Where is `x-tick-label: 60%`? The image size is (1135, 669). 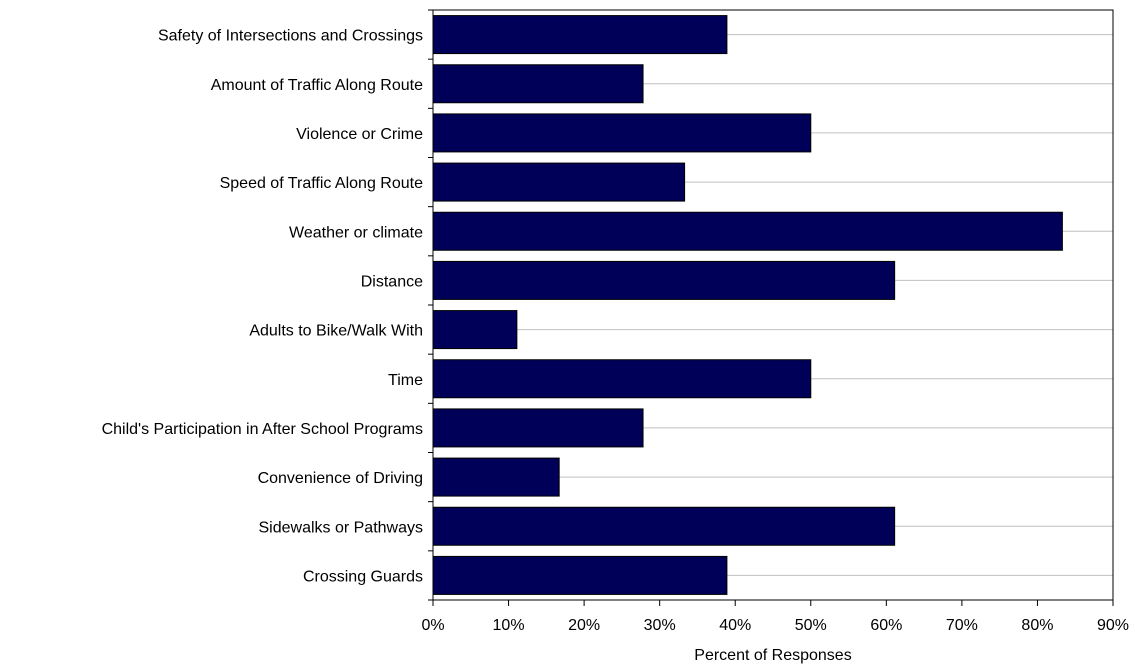
x-tick-label: 60% is located at coordinates (886, 625).